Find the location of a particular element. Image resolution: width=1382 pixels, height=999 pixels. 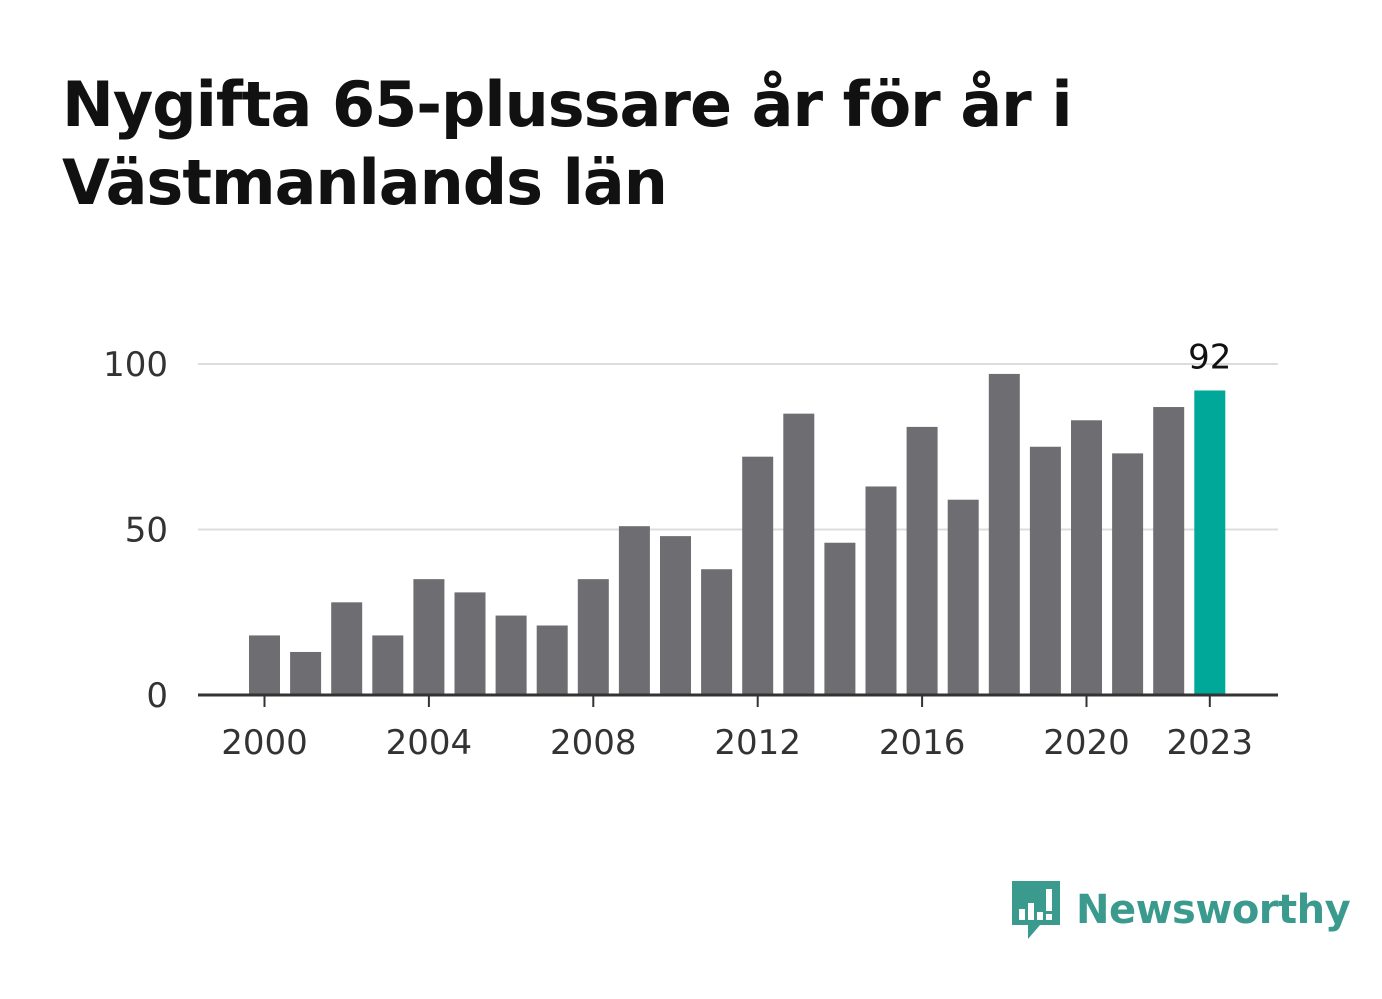

x-tick-label-2008: 2008 is located at coordinates (593, 743).